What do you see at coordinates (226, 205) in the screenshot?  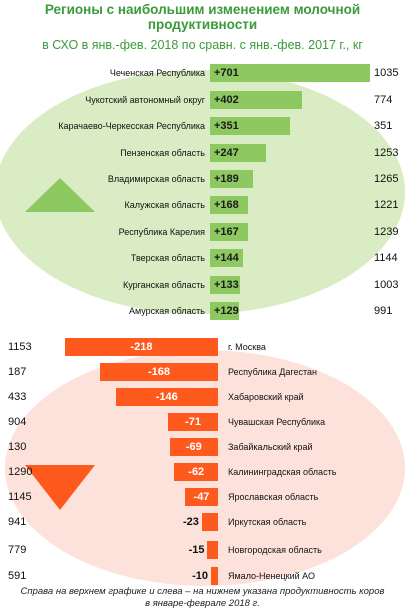 I see `value-label: +168` at bounding box center [226, 205].